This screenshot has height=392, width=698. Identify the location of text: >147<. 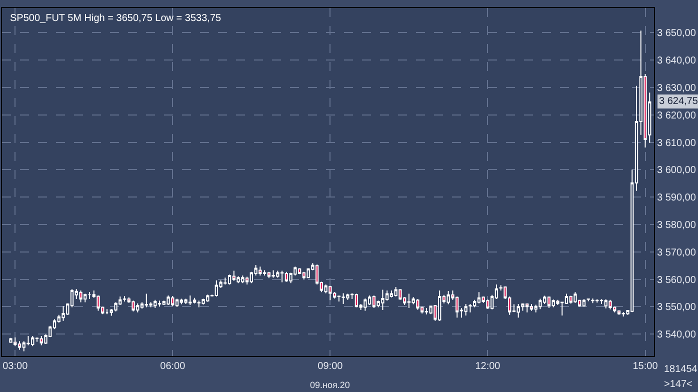
(678, 384).